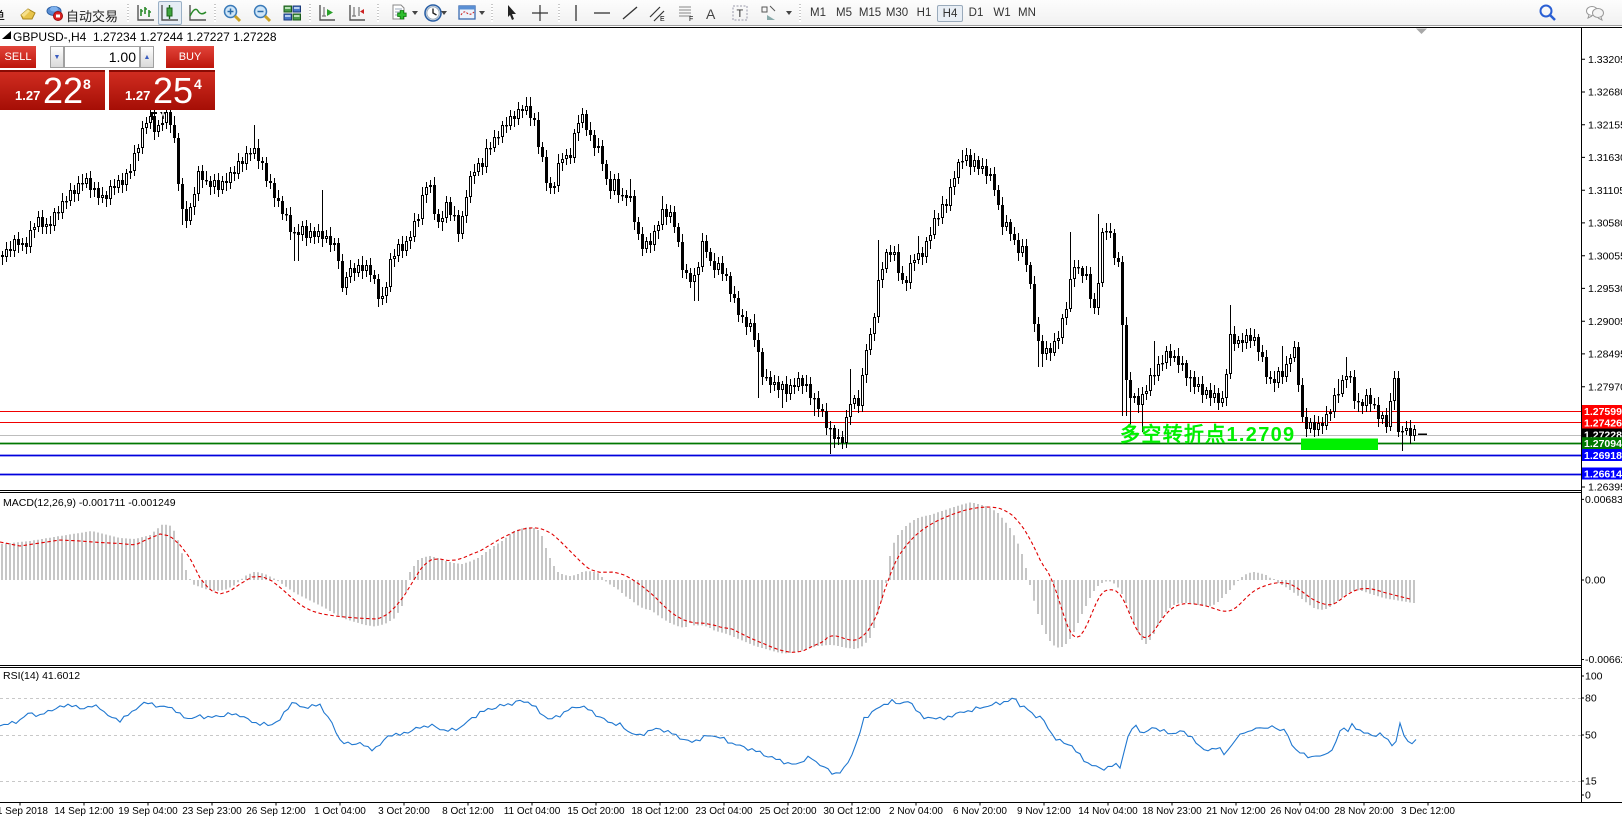  What do you see at coordinates (1236, 811) in the screenshot?
I see `svg-text: 21 Nov 12:00` at bounding box center [1236, 811].